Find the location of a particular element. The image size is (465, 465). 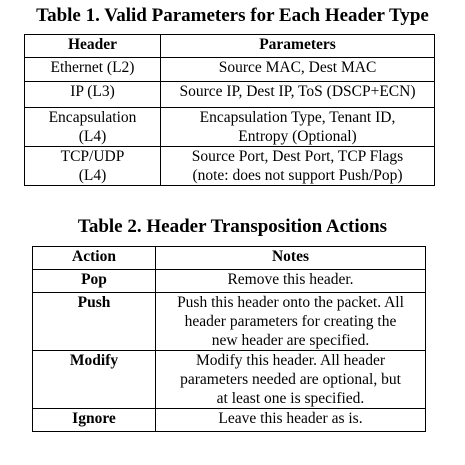

table-row: Ignore Leave this header as is. is located at coordinates (229, 420).